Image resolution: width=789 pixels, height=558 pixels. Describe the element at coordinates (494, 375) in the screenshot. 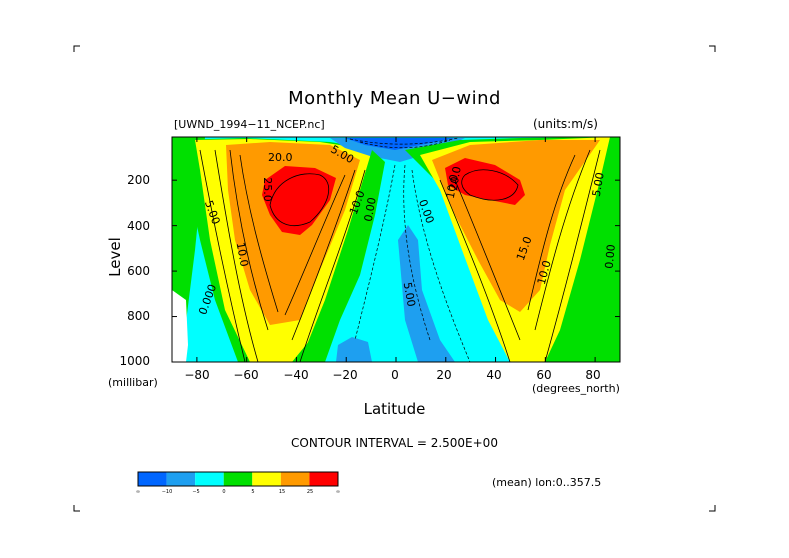

I see `x-tick-label: 40` at that location.